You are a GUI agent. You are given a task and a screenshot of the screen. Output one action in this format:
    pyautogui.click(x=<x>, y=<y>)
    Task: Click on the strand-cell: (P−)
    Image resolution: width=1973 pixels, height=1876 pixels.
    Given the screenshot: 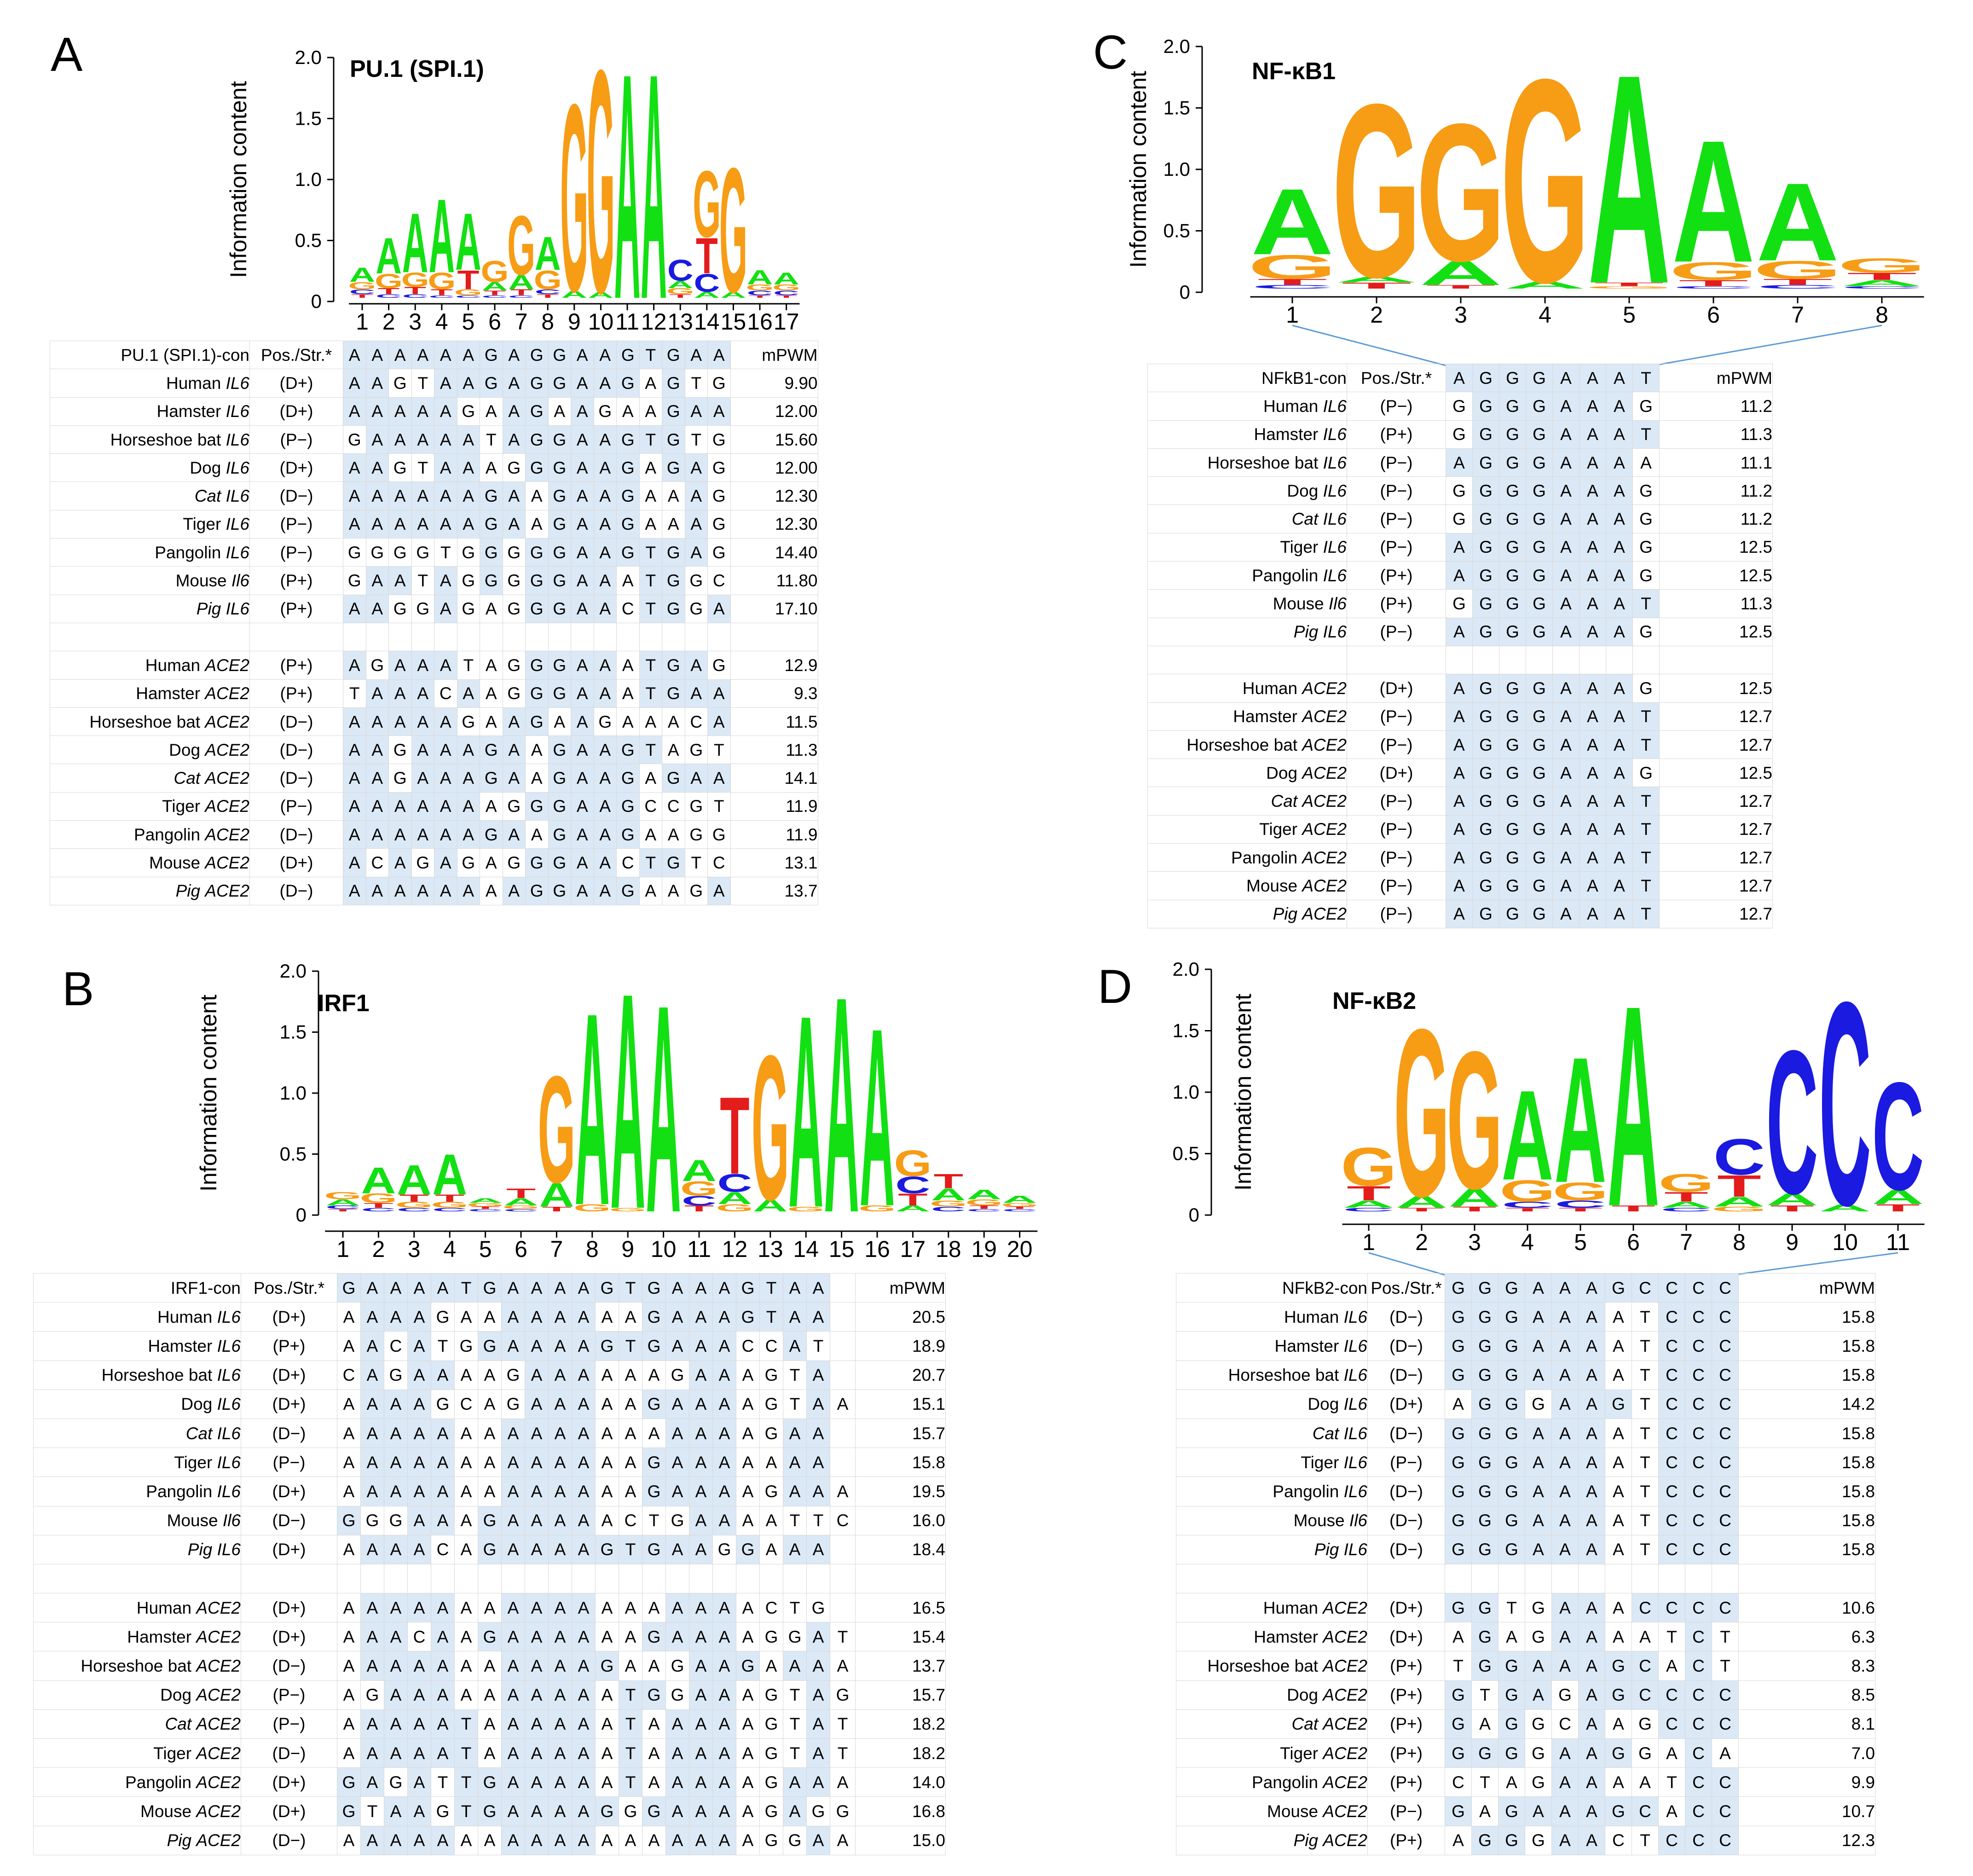 What is the action you would take?
    pyautogui.click(x=289, y=1463)
    